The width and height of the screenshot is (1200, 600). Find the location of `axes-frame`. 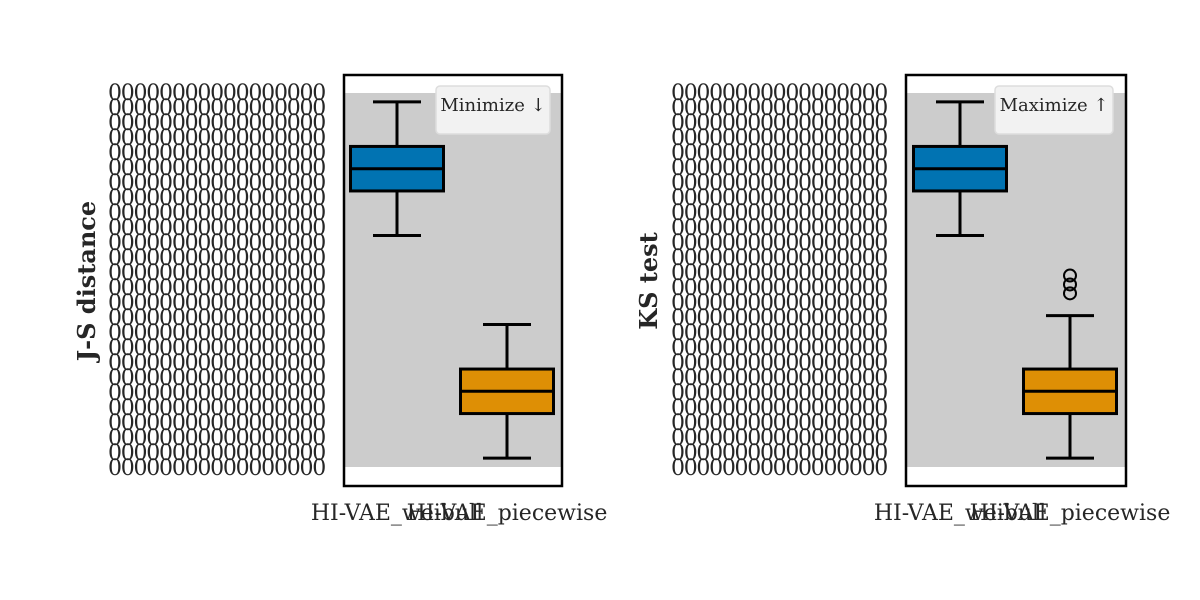

axes-frame is located at coordinates (1016, 280).